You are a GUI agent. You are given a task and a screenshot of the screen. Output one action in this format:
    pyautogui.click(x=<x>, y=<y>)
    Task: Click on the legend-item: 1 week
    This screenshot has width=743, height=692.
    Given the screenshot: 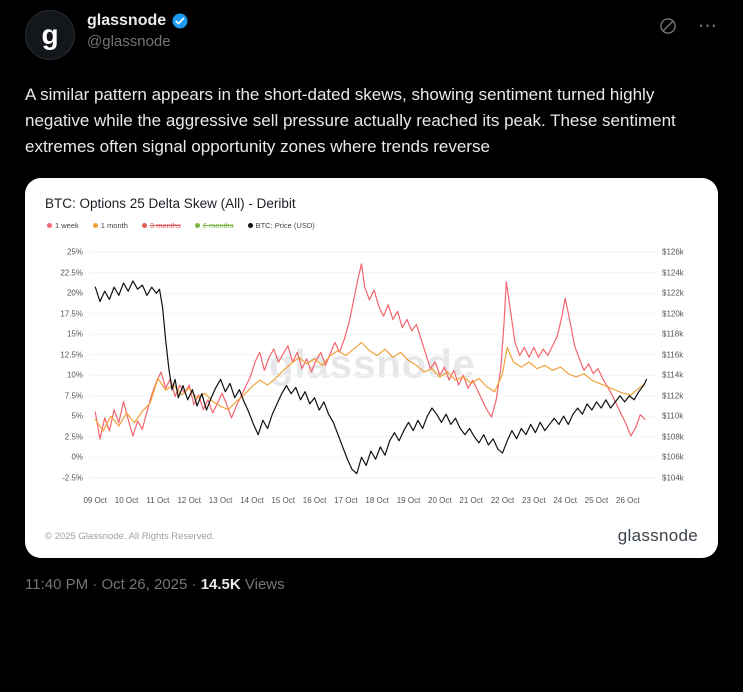 What is the action you would take?
    pyautogui.click(x=63, y=225)
    